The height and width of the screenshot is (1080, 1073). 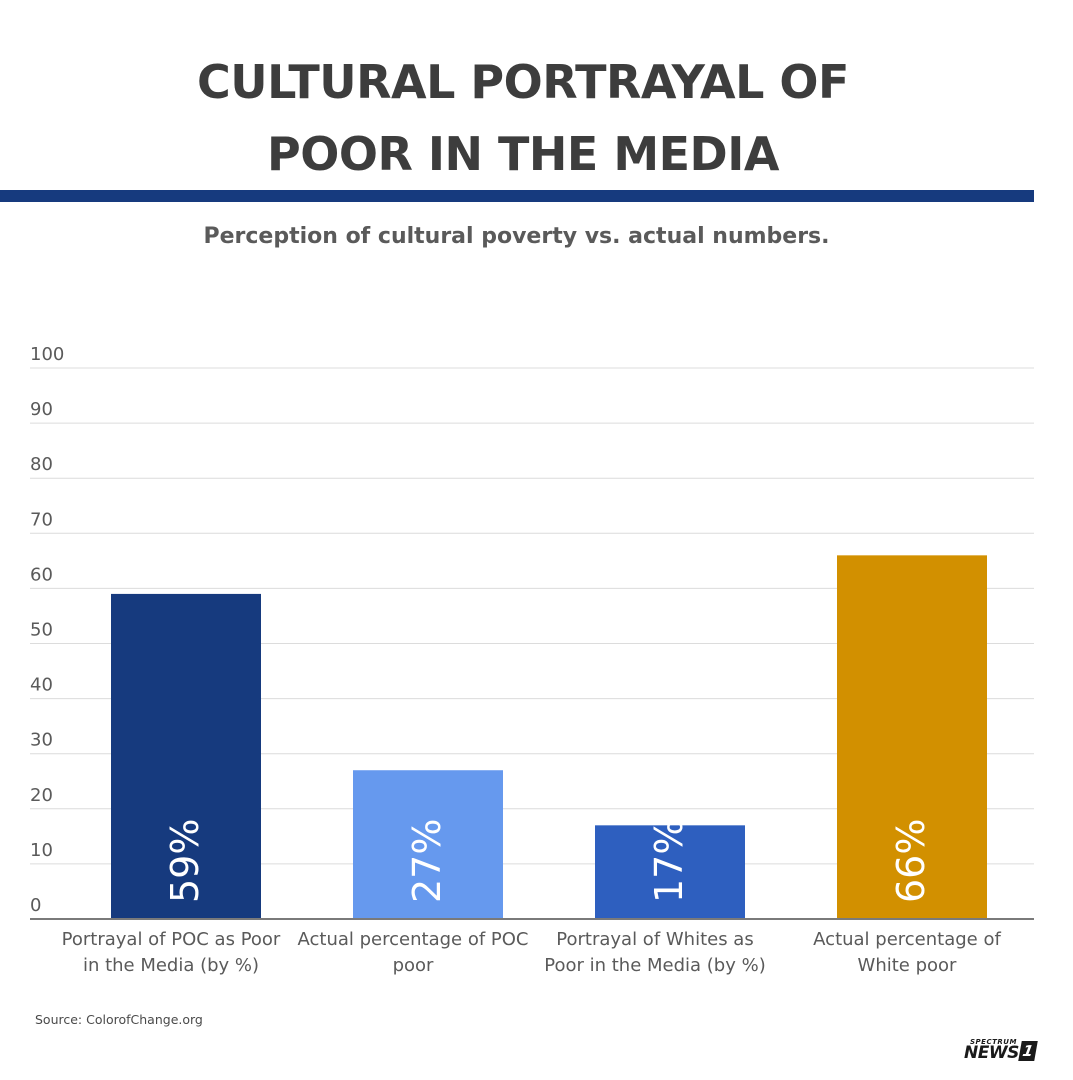 What do you see at coordinates (47, 354) in the screenshot?
I see `y-tick-label: 100` at bounding box center [47, 354].